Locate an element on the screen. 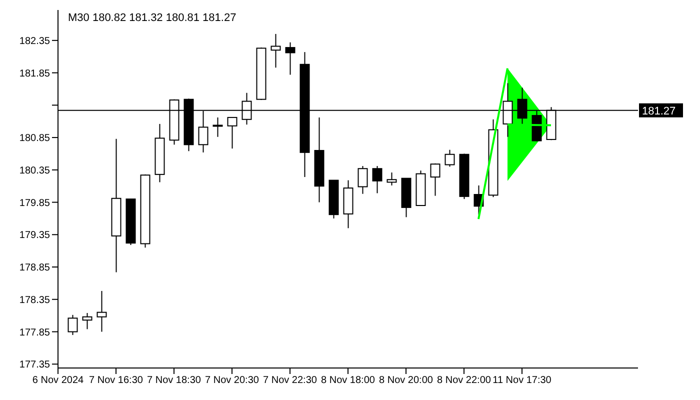  y-tick-label: 180.85 is located at coordinates (34, 138).